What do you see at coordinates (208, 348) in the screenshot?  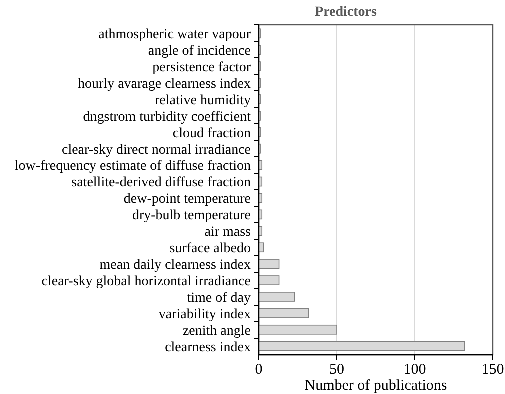 I see `y-tick-label: clearness index` at bounding box center [208, 348].